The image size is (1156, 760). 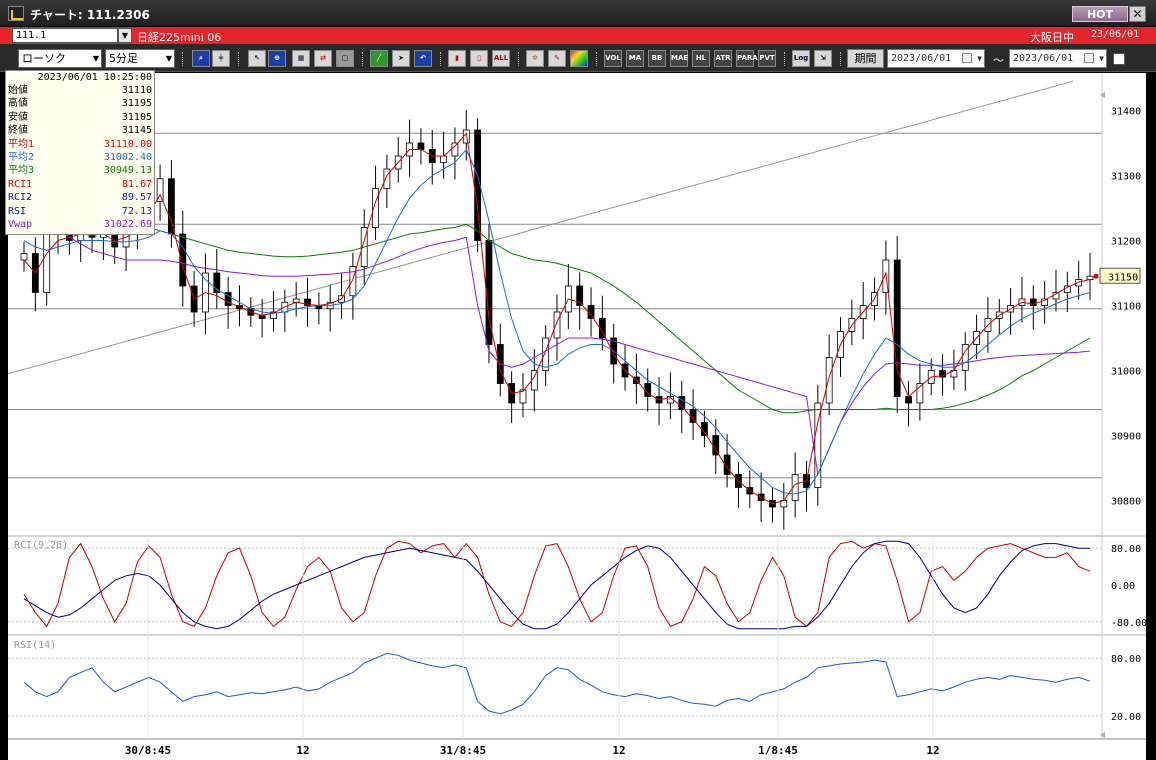 I want to click on date-to-field: 2023/06/01 ▼, so click(x=1058, y=58).